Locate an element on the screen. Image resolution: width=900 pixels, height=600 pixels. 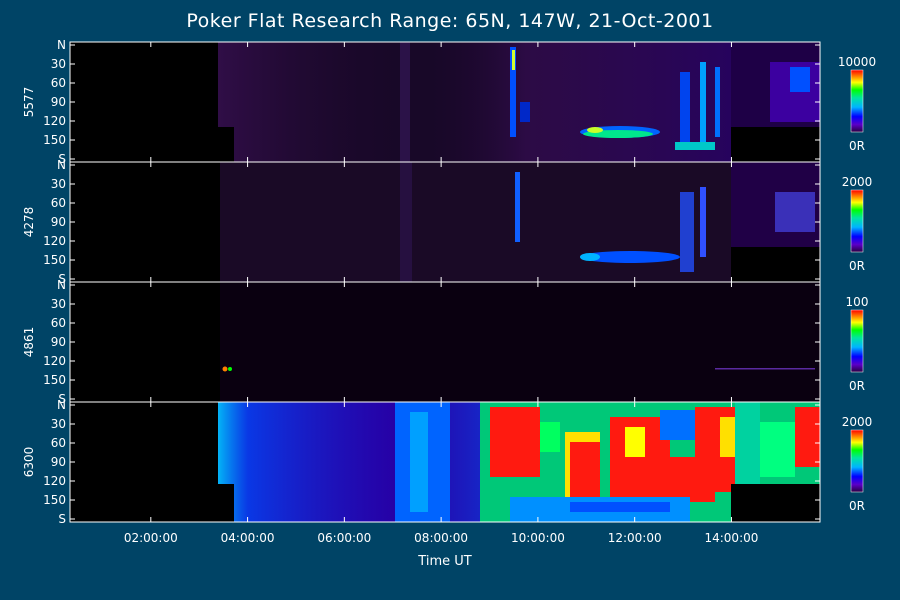
colorbar-5577: 10000 0R is located at coordinates (857, 104).